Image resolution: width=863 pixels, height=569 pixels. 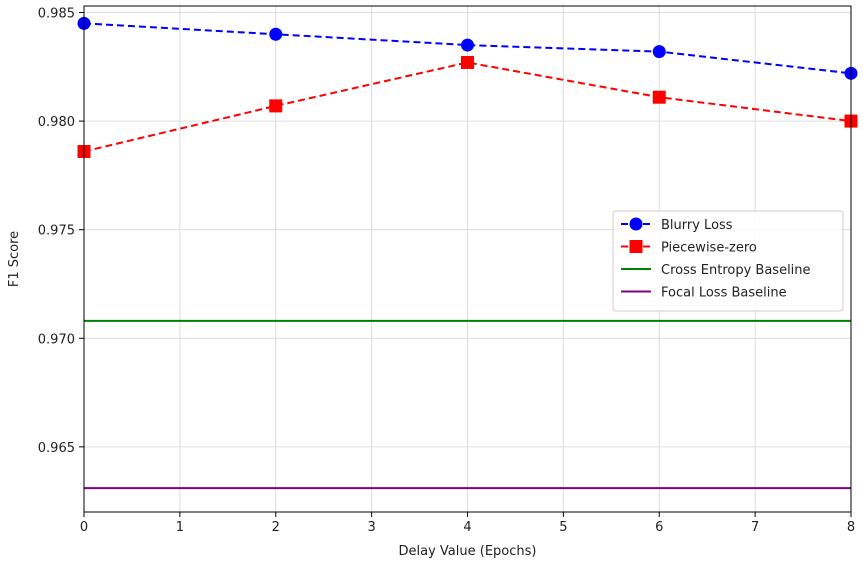 What do you see at coordinates (56, 122) in the screenshot?
I see `y-tick-label: 0.980` at bounding box center [56, 122].